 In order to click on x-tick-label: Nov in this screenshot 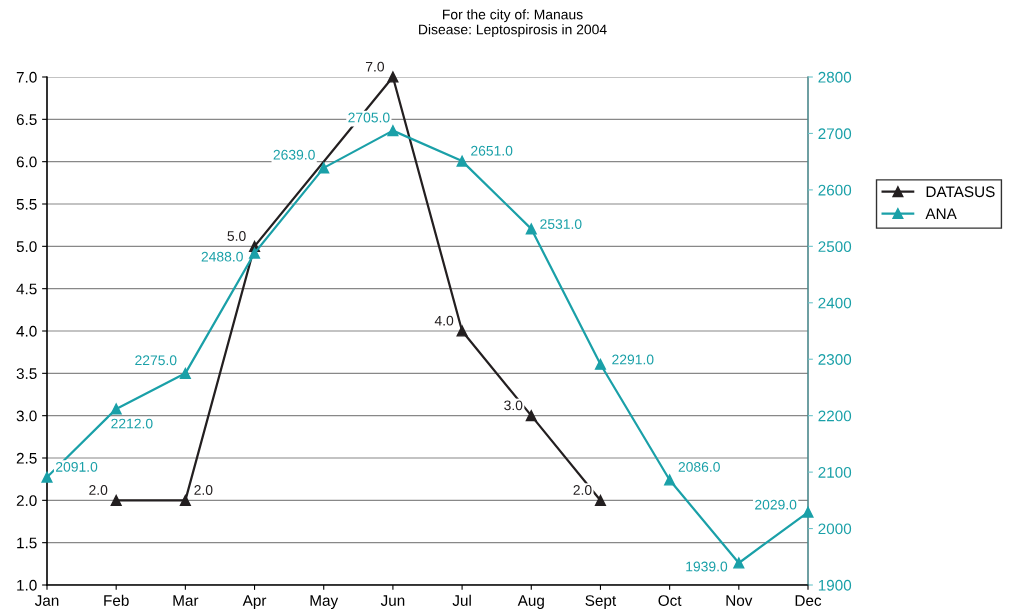, I will do `click(739, 600)`.